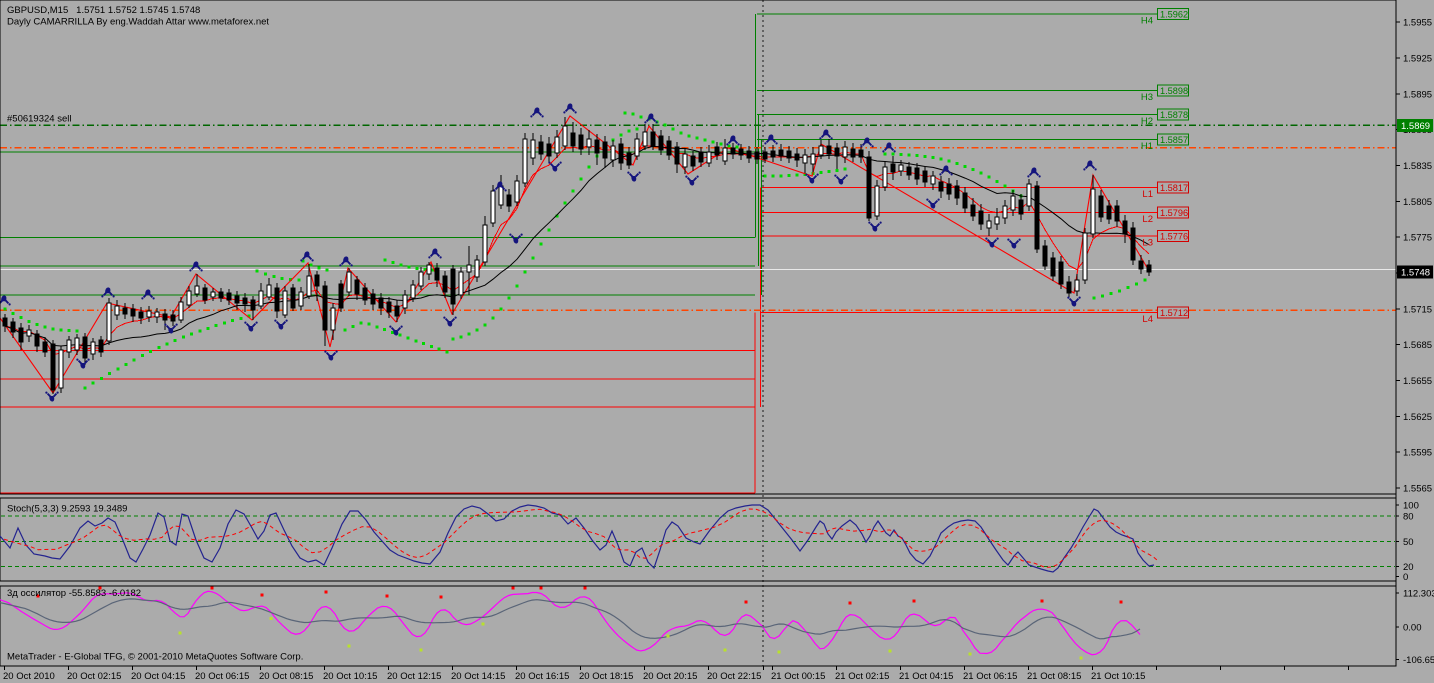 The height and width of the screenshot is (683, 1434). Describe the element at coordinates (67, 509) in the screenshot. I see `svg-text: Stoch(5,3,3) 9.2593 19.3489` at that location.